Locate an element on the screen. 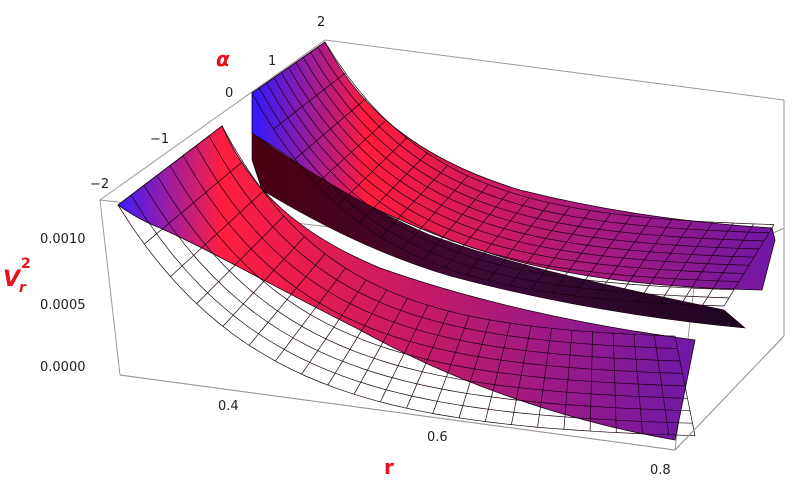 This screenshot has width=797, height=498. y-tick-label: 2 is located at coordinates (321, 22).